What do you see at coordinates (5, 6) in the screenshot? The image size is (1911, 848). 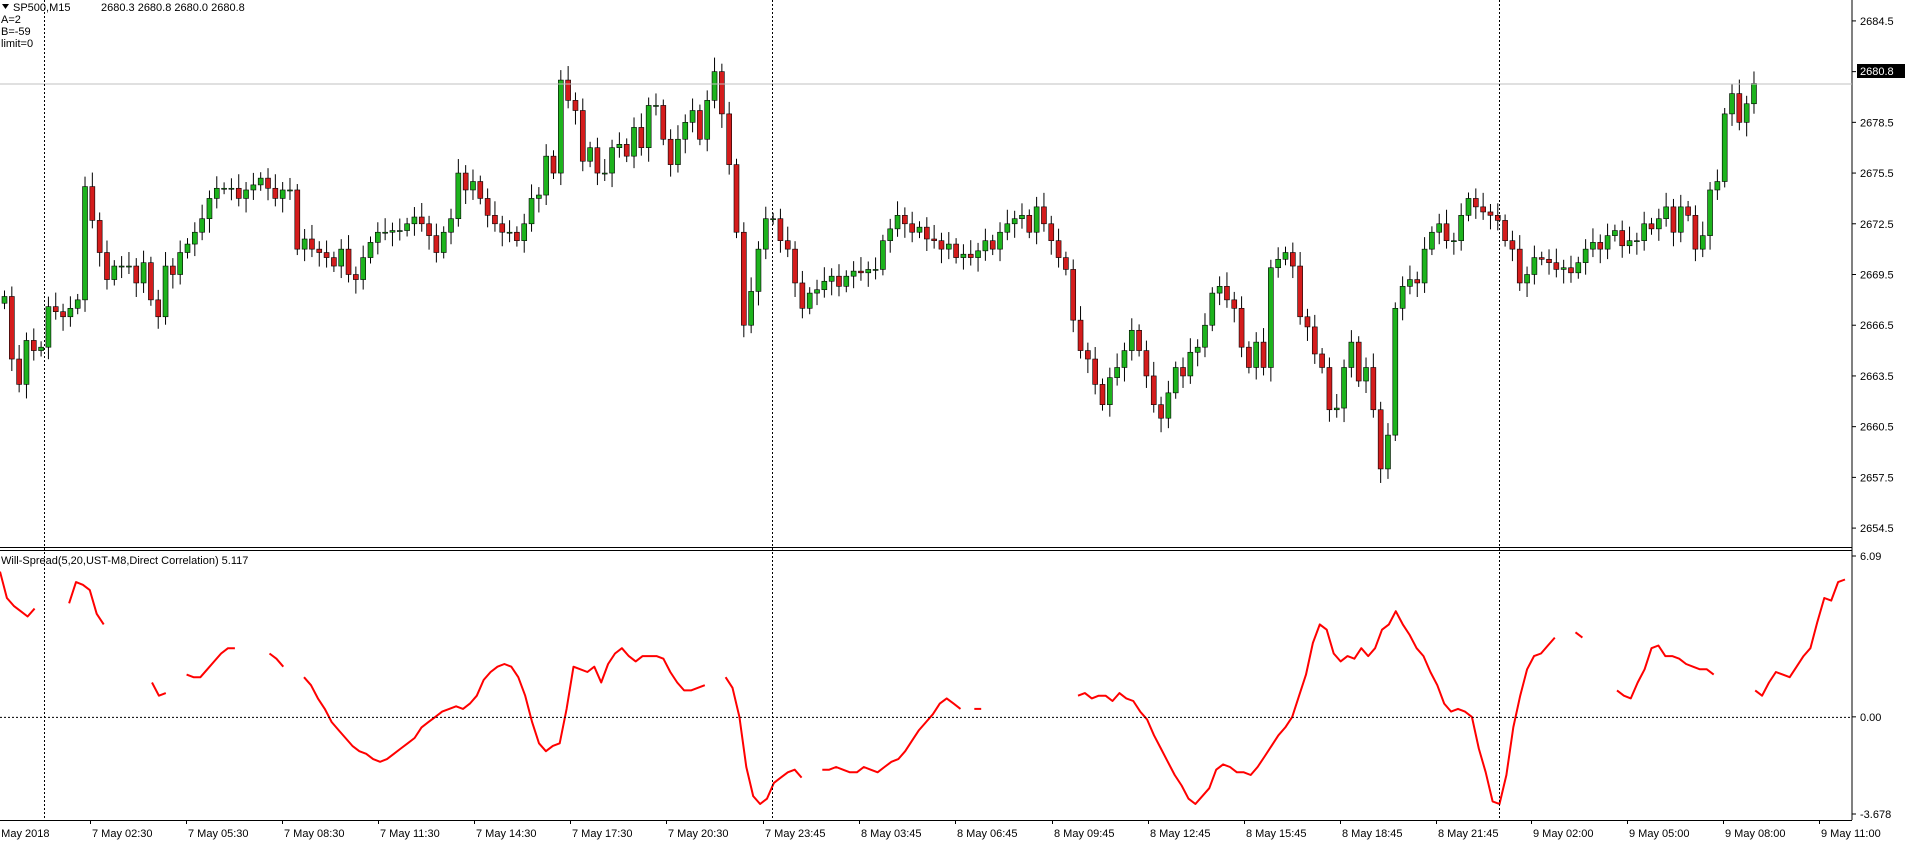 I see `collapse-triangle-icon` at bounding box center [5, 6].